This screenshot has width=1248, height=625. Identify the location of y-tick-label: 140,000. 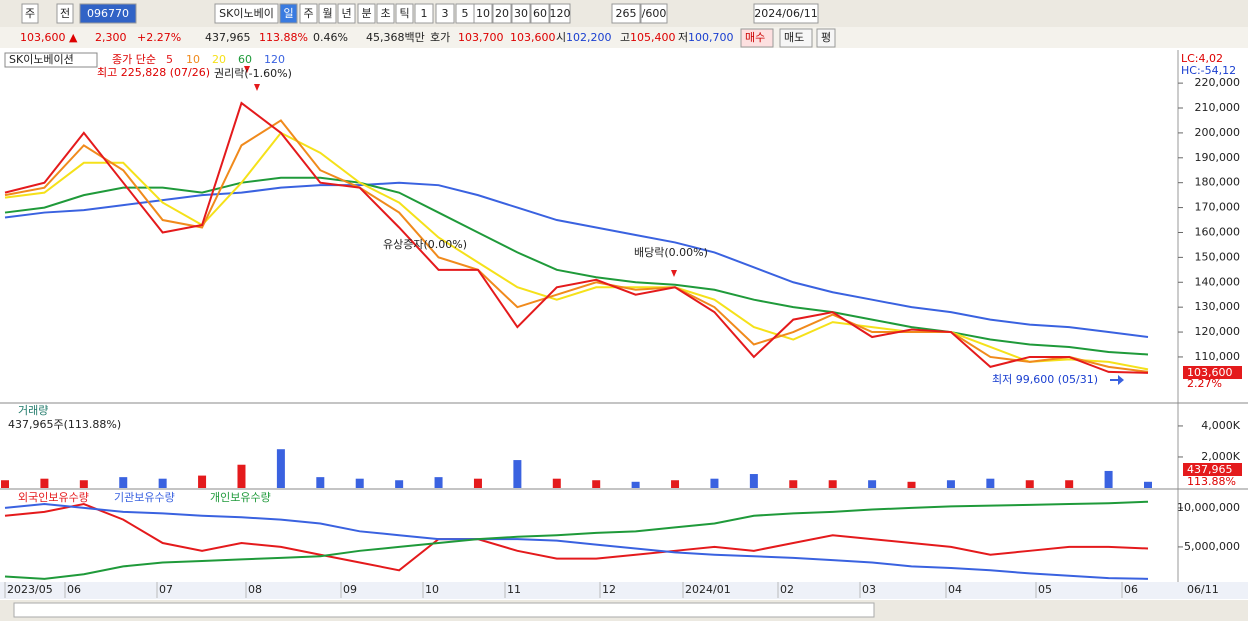
(1218, 281).